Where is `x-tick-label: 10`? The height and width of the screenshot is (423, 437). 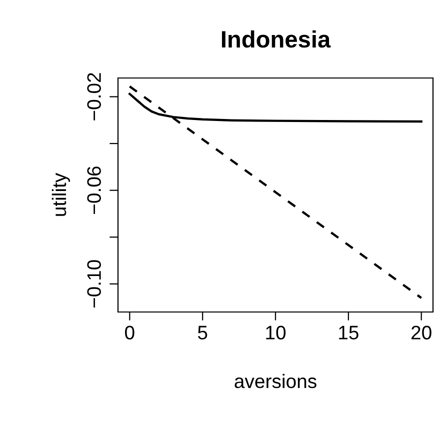 x-tick-label: 10 is located at coordinates (276, 333).